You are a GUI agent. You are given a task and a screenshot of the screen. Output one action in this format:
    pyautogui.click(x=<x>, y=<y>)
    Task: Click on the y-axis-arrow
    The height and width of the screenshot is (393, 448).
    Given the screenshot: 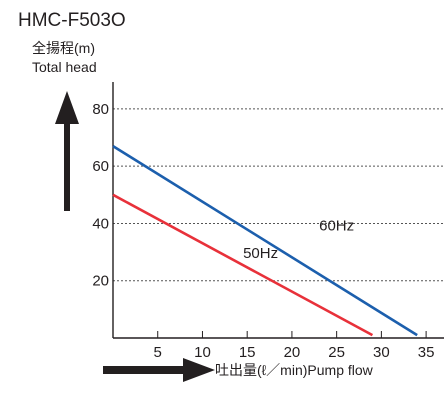 What is the action you would take?
    pyautogui.click(x=67, y=151)
    